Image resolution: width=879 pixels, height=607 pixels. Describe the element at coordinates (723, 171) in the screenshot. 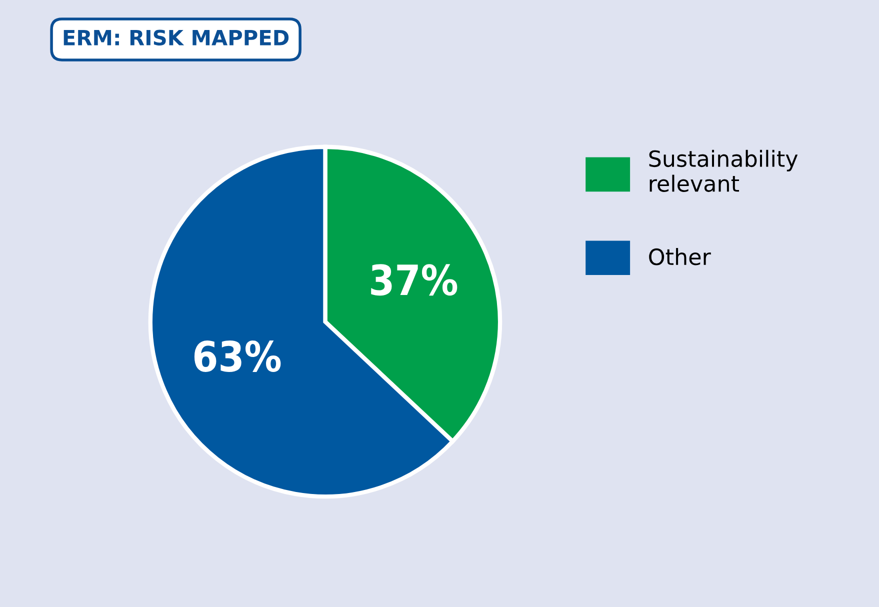

I see `legend-label: Sustainability relevant` at that location.